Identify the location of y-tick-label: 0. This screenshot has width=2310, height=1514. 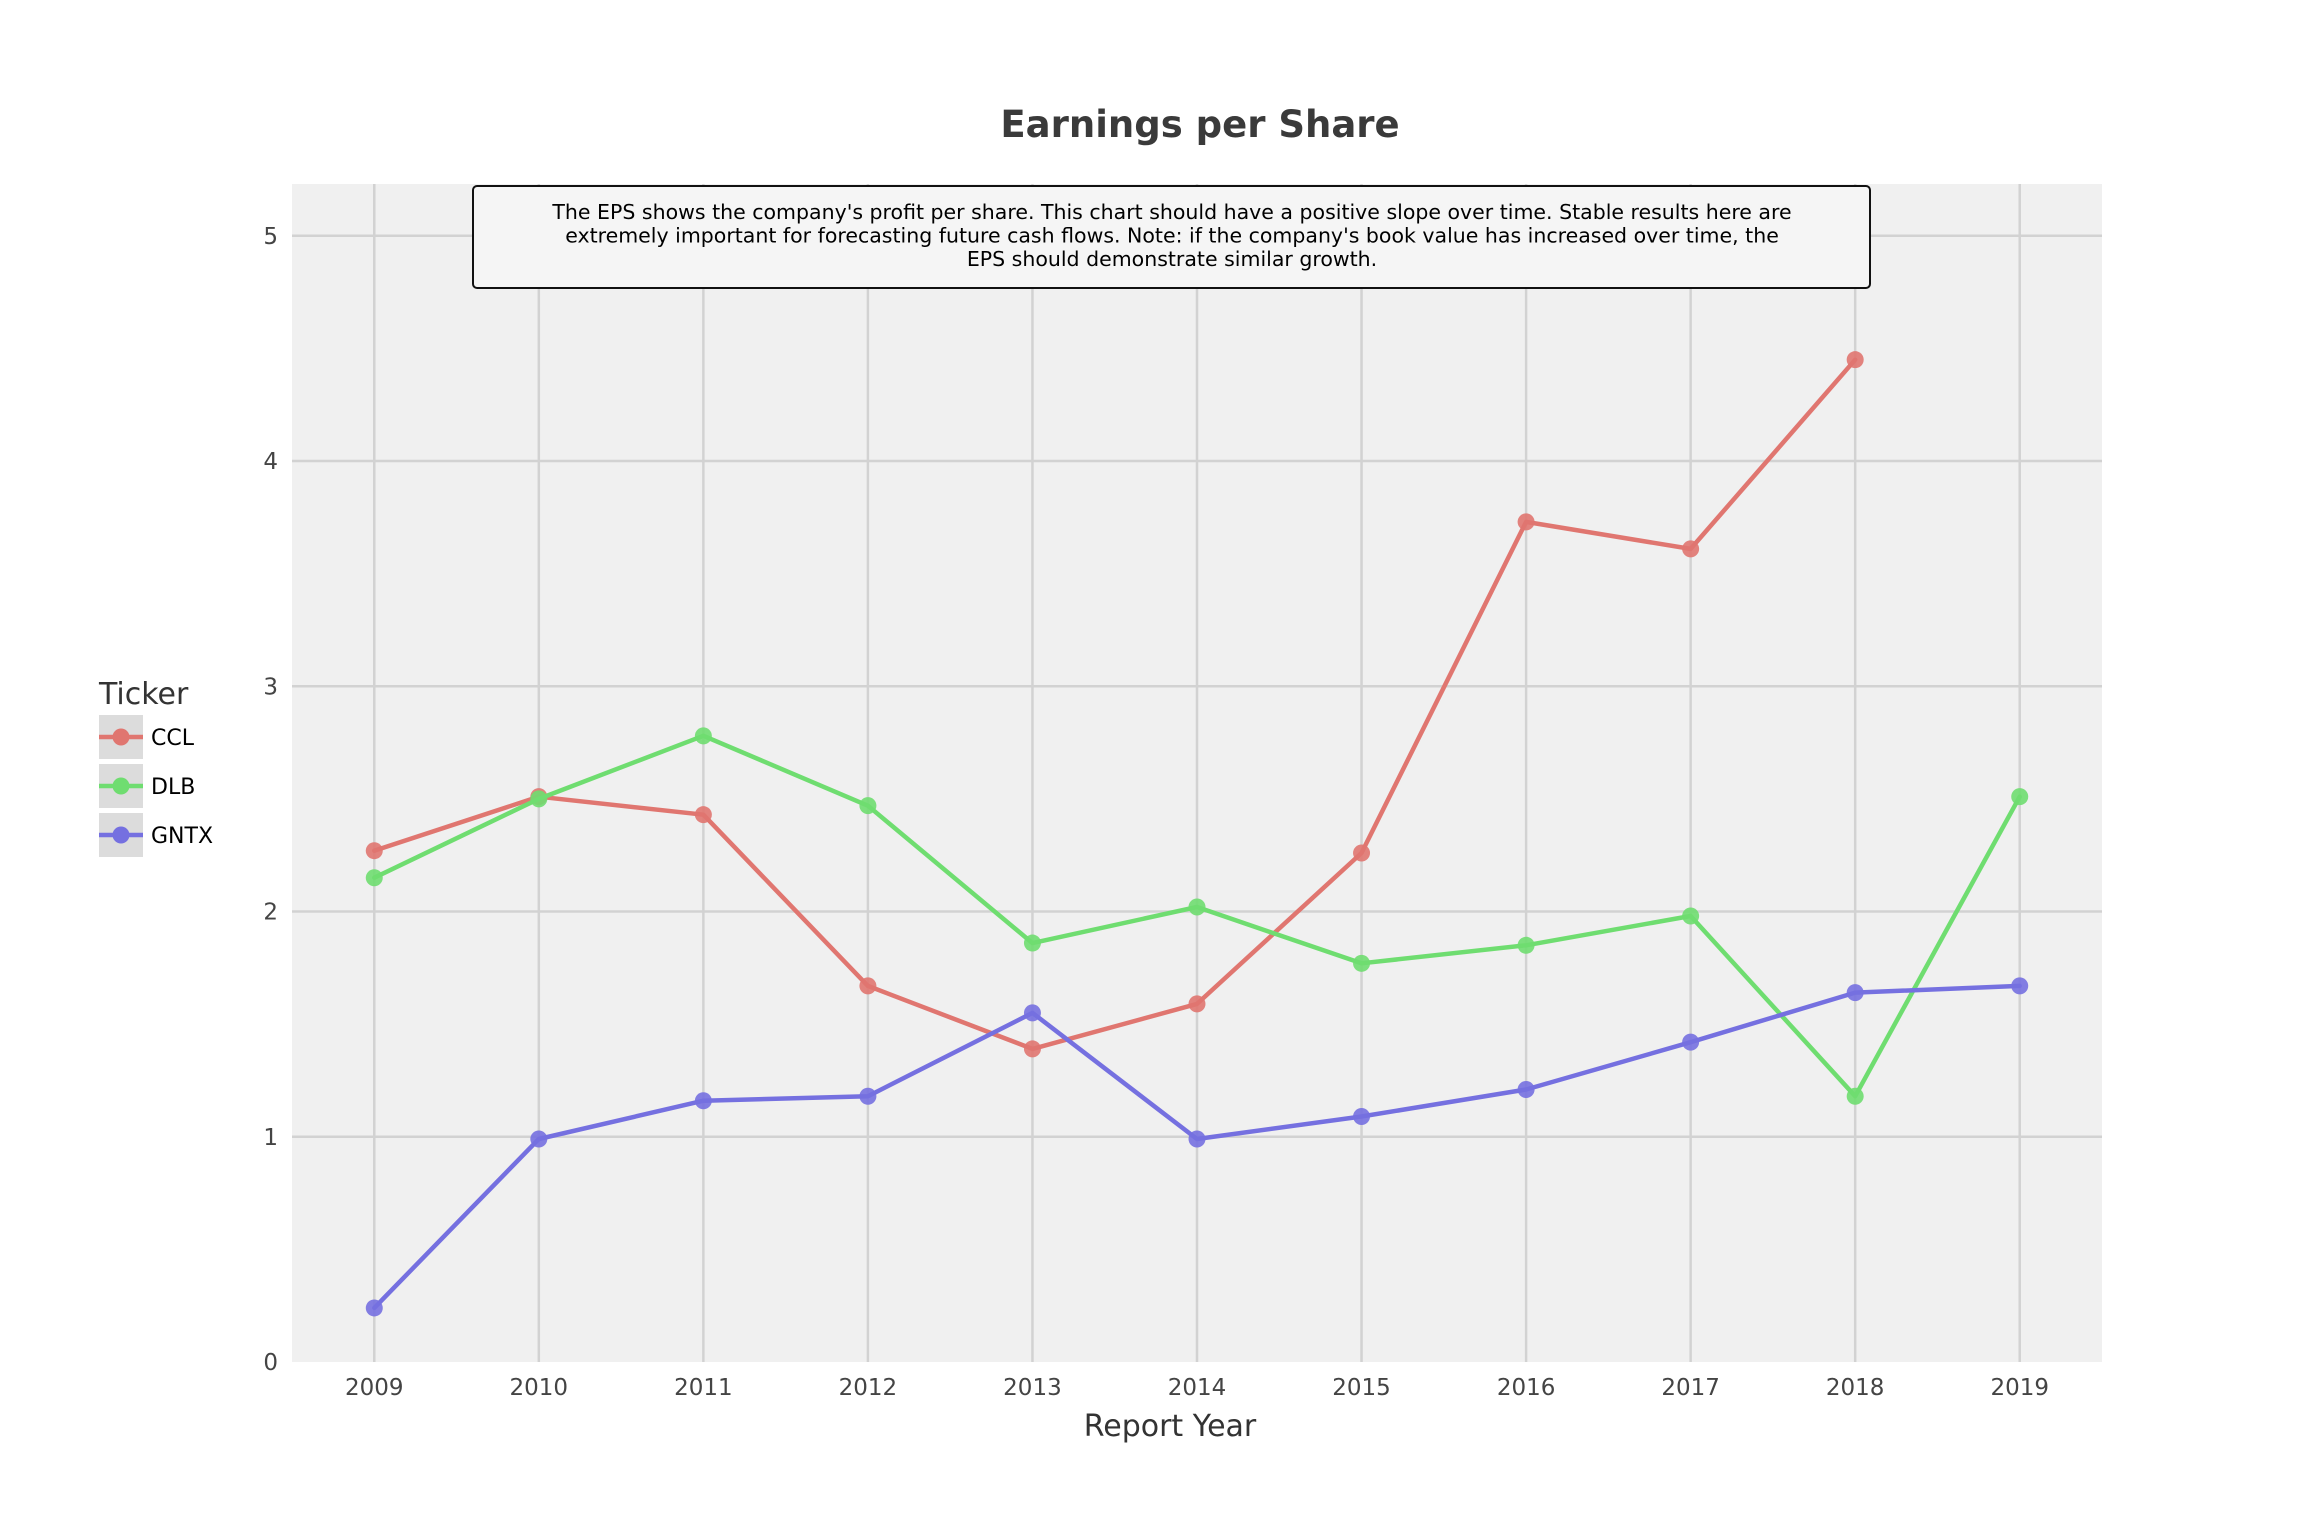
(270, 1363).